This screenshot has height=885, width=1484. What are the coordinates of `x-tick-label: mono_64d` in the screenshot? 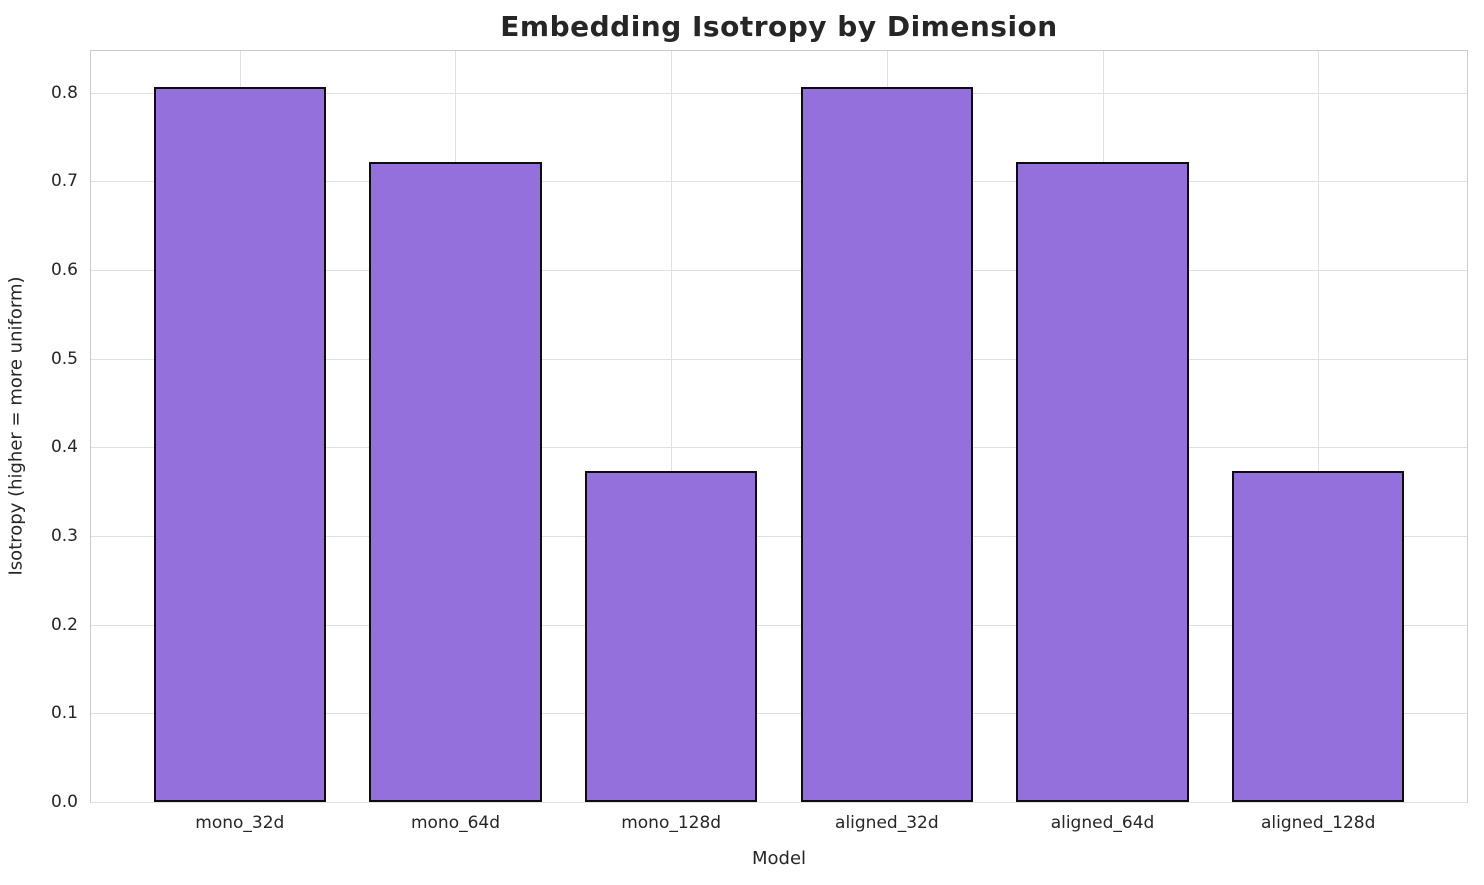 It's located at (455, 823).